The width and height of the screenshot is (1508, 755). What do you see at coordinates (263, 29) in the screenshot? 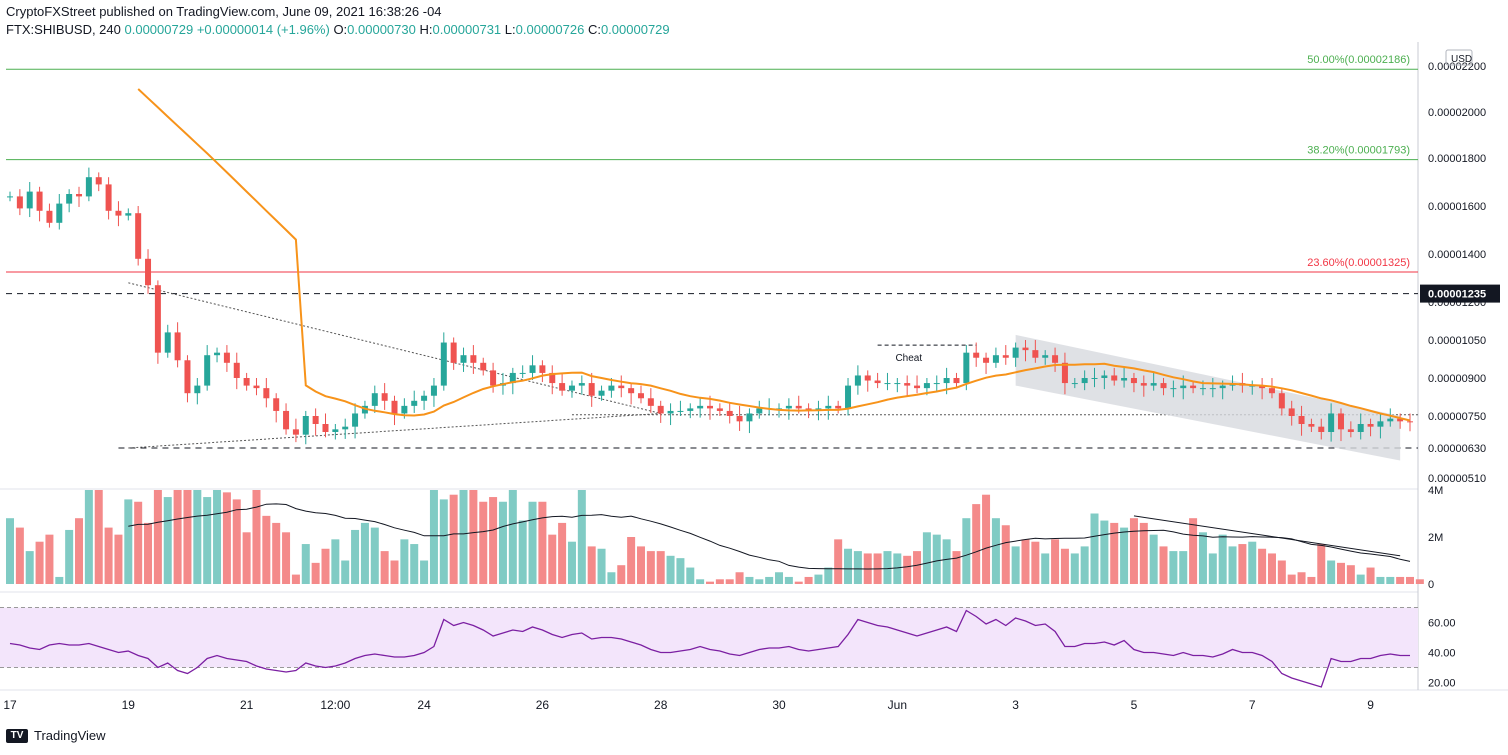
I see `price-change: +0.00000014 (+1.96%)` at bounding box center [263, 29].